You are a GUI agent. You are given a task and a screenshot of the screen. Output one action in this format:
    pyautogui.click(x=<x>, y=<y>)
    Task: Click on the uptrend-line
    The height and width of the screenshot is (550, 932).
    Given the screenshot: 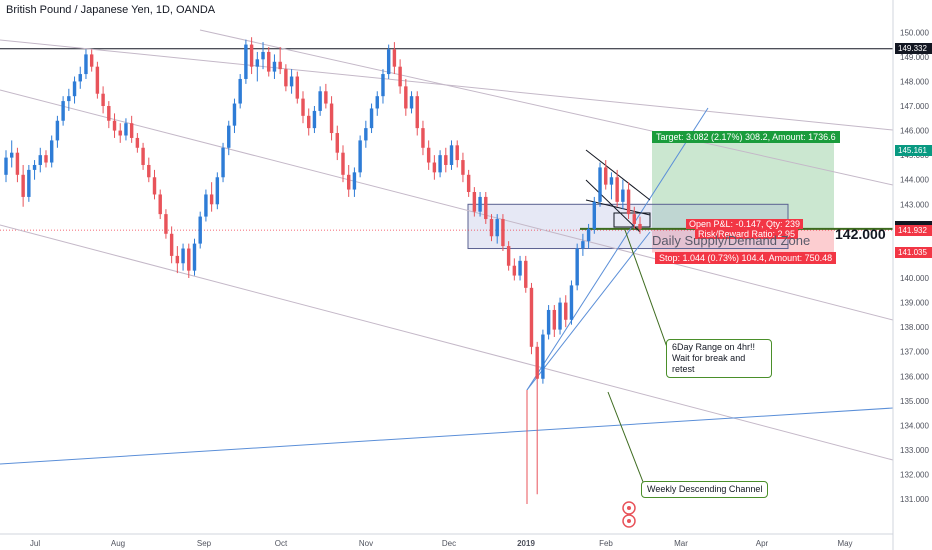 What is the action you would take?
    pyautogui.click(x=588, y=311)
    